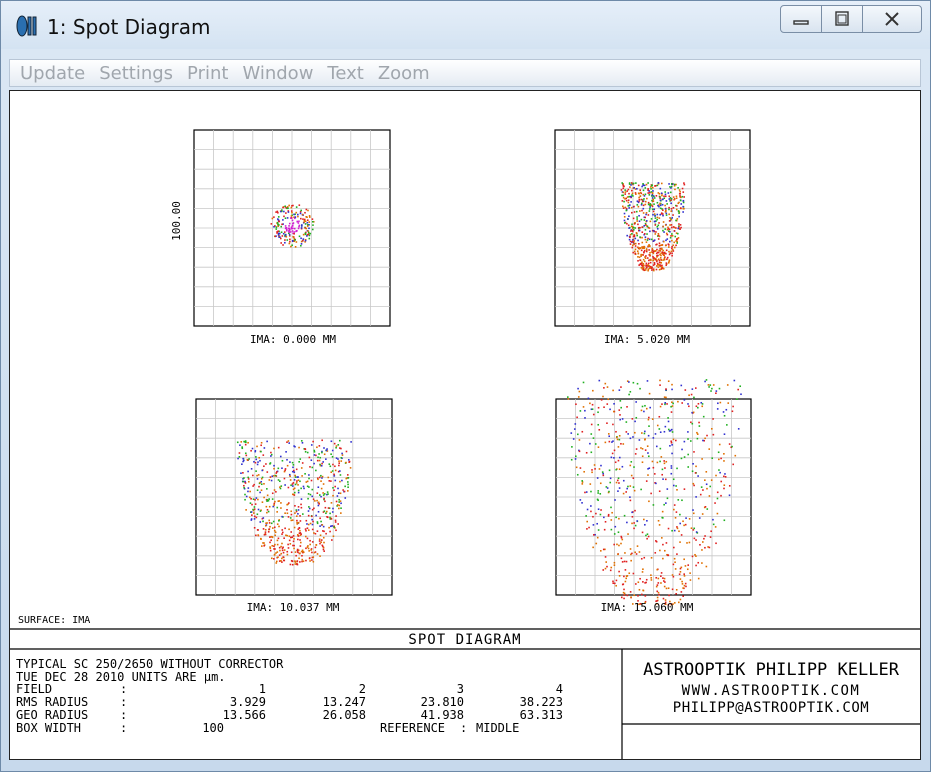  Describe the element at coordinates (53, 73) in the screenshot. I see `menu-update: Update` at that location.